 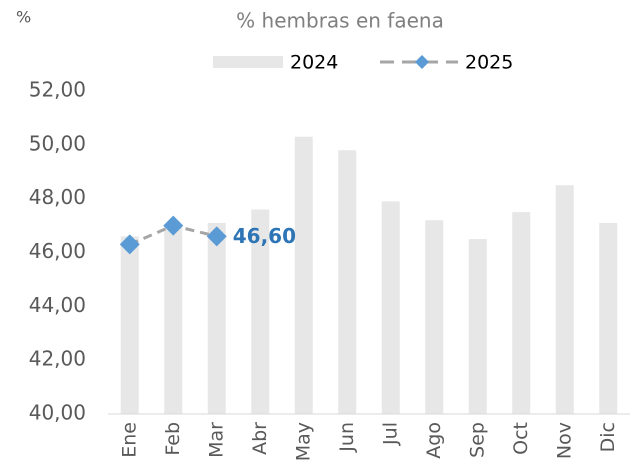 I want to click on y-axis-label: %, so click(x=23, y=17).